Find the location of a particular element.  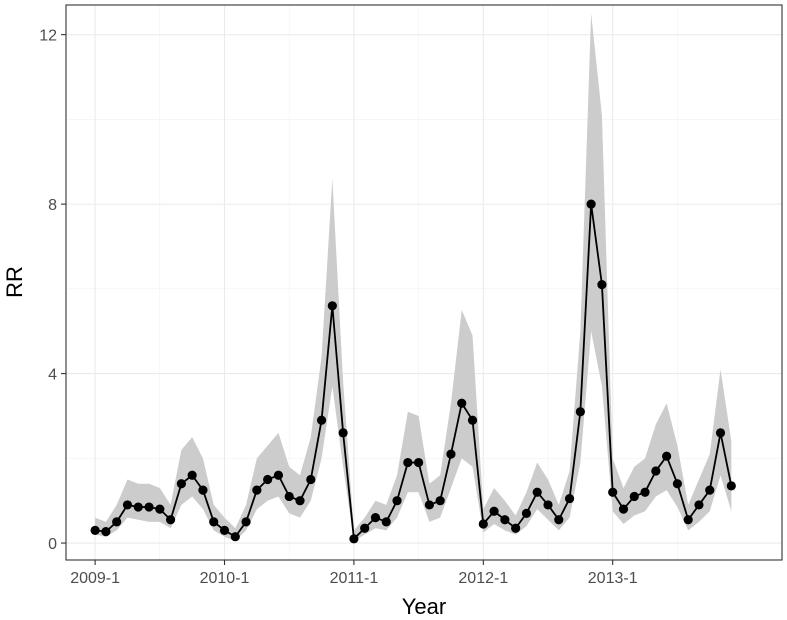

x-axis-title: Year is located at coordinates (424, 606).